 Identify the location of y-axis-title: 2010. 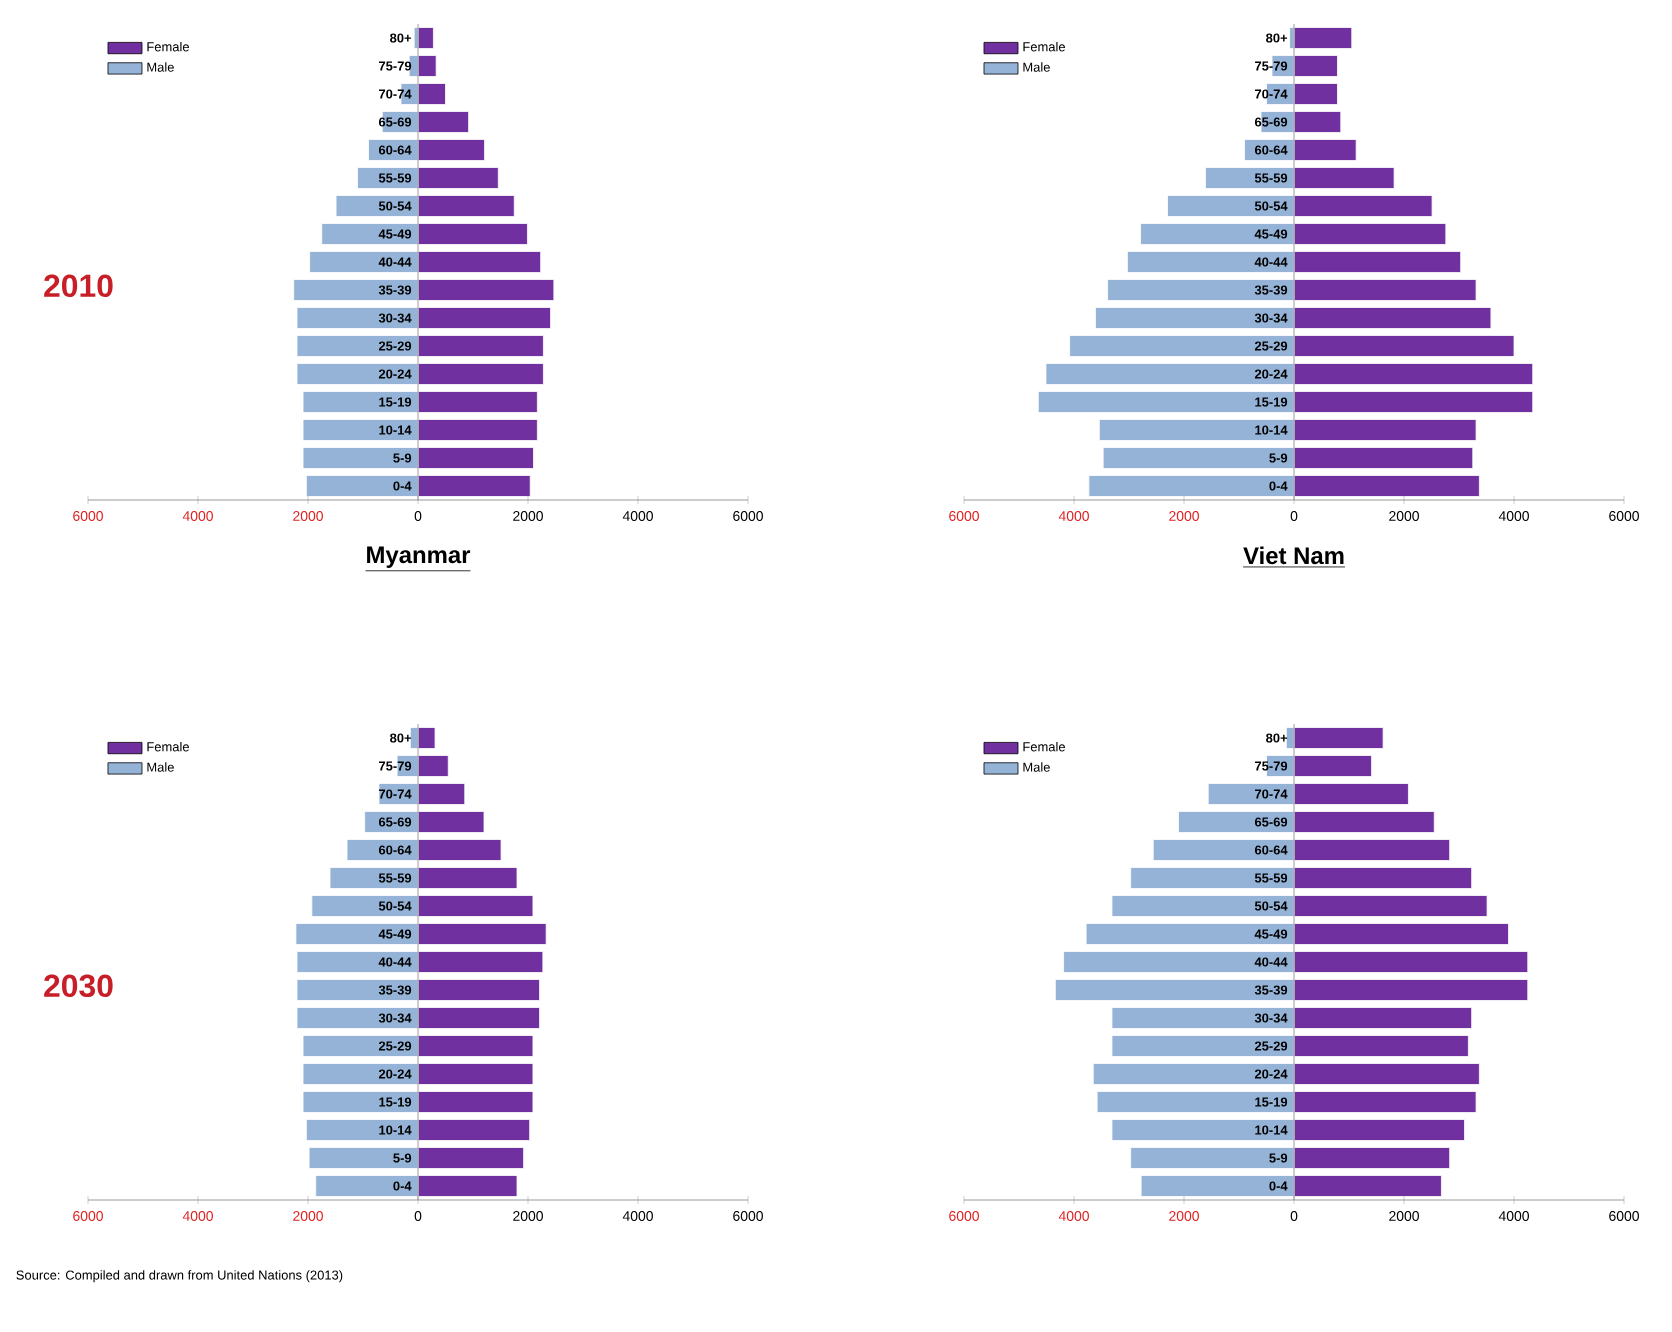
(78, 286).